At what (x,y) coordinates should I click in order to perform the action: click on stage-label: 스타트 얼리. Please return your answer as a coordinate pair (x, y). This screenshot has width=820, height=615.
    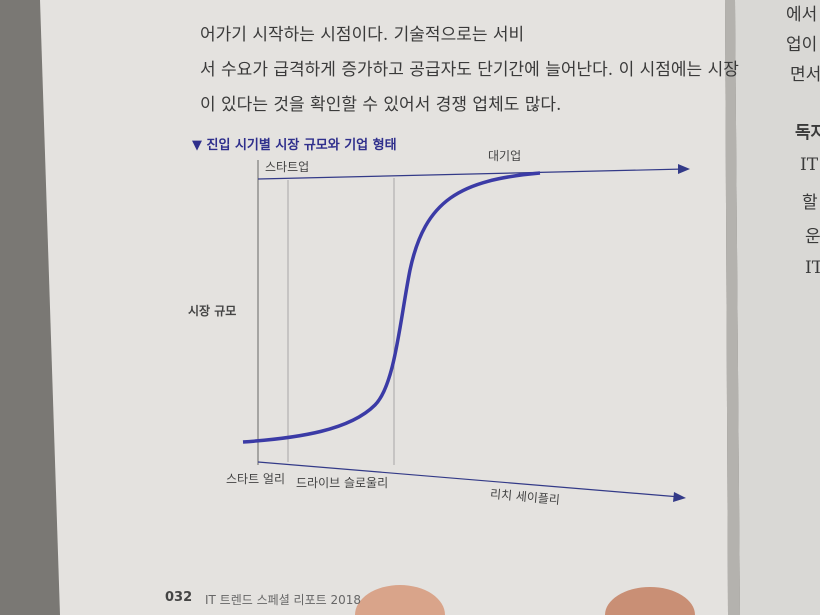
    Looking at the image, I should click on (256, 479).